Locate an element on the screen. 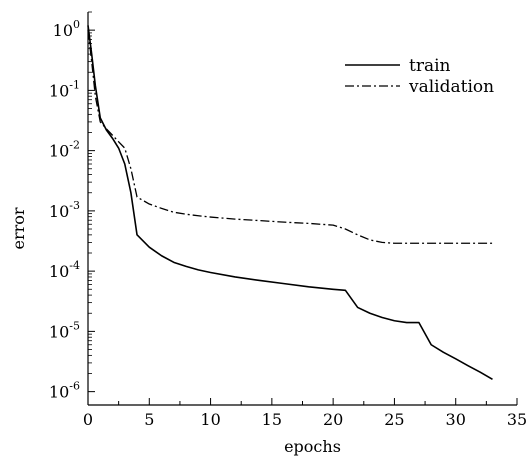  x-tick-label-10: 10 is located at coordinates (210, 419).